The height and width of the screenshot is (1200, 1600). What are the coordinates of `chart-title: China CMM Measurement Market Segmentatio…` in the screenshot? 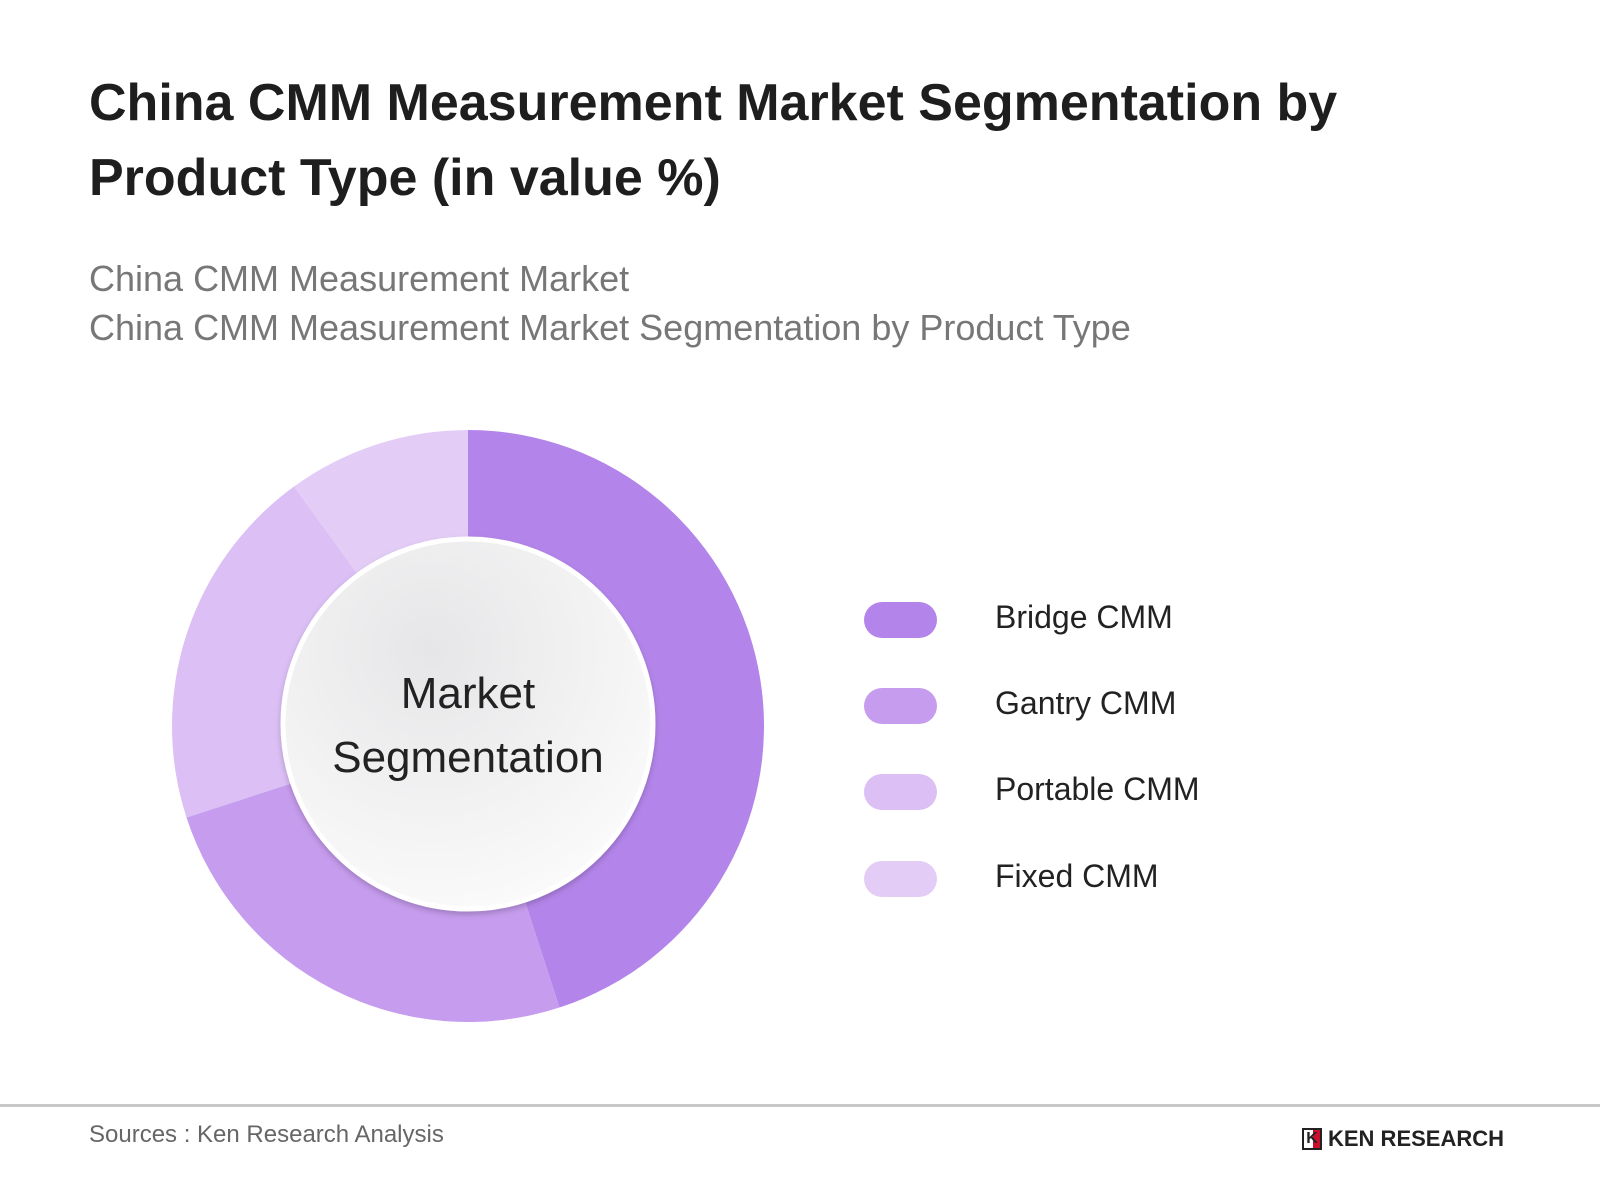 It's located at (713, 140).